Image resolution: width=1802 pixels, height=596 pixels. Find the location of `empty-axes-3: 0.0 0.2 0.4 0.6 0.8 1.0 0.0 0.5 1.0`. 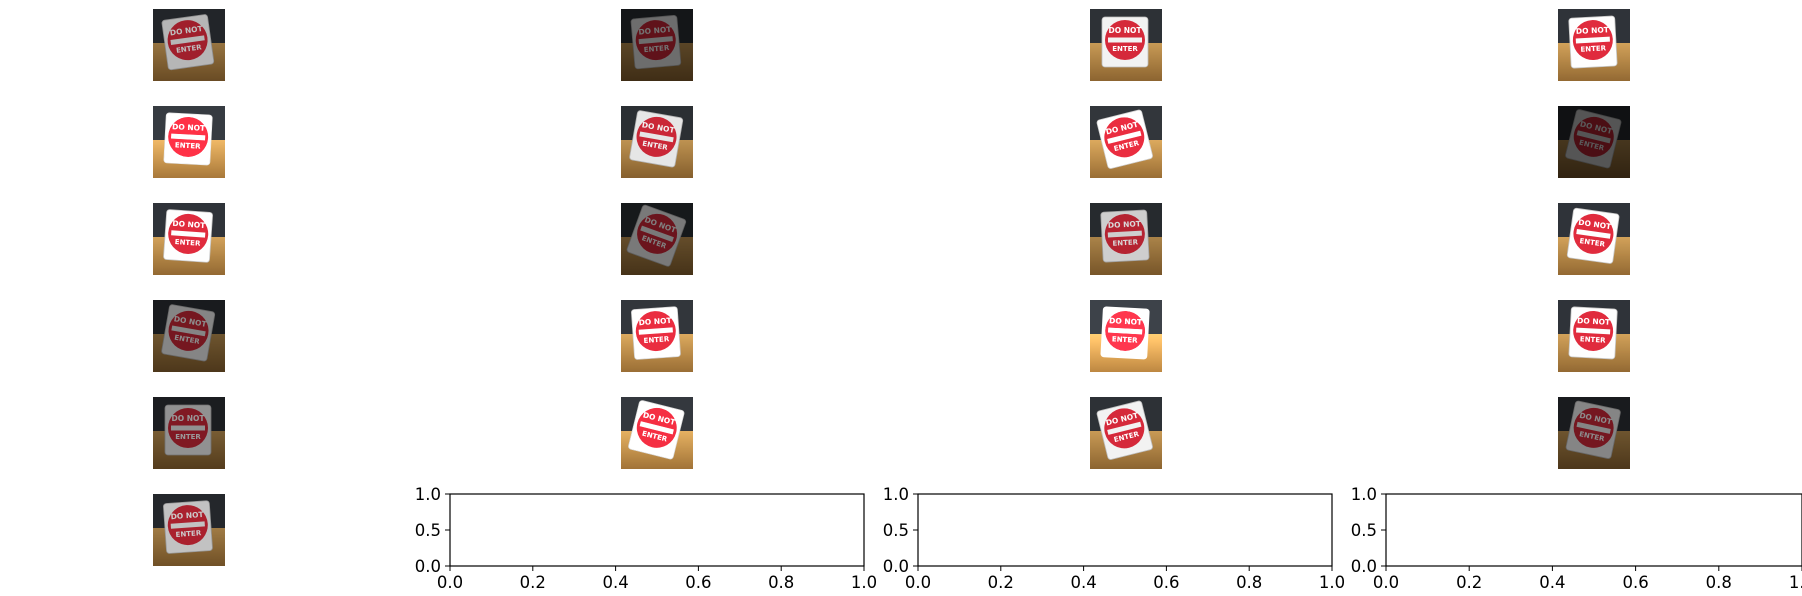

empty-axes-3: 0.0 0.2 0.4 0.6 0.8 1.0 0.0 0.5 1.0 is located at coordinates (1576, 538).